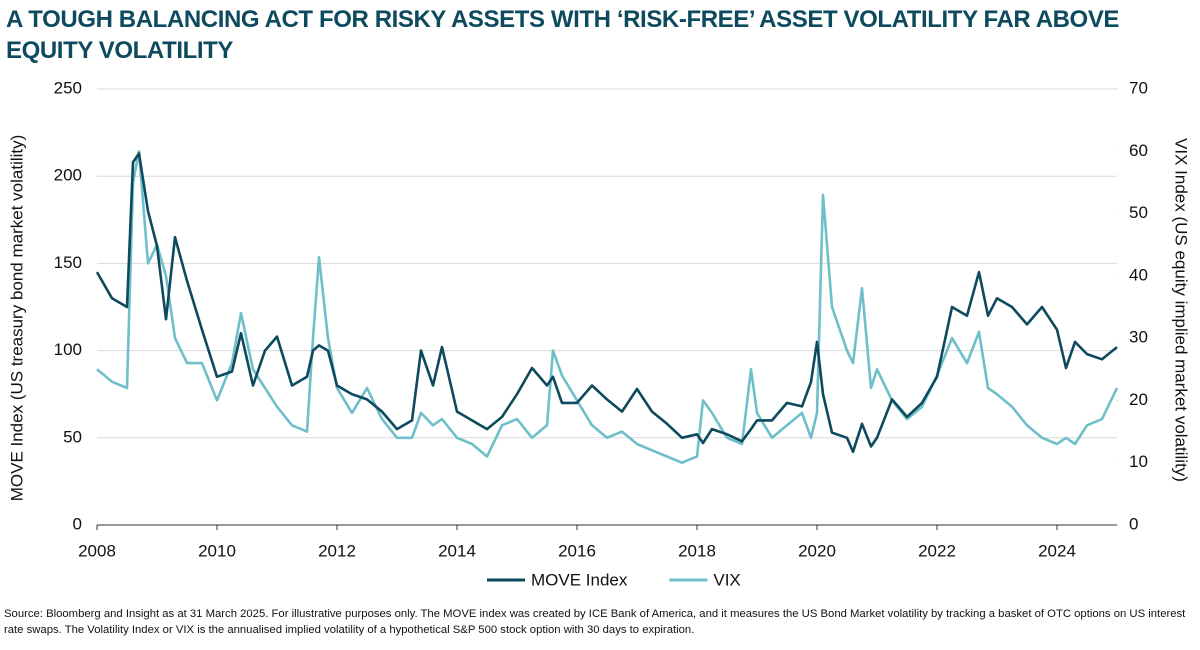  I want to click on y-tick-label: 50, so click(72, 436).